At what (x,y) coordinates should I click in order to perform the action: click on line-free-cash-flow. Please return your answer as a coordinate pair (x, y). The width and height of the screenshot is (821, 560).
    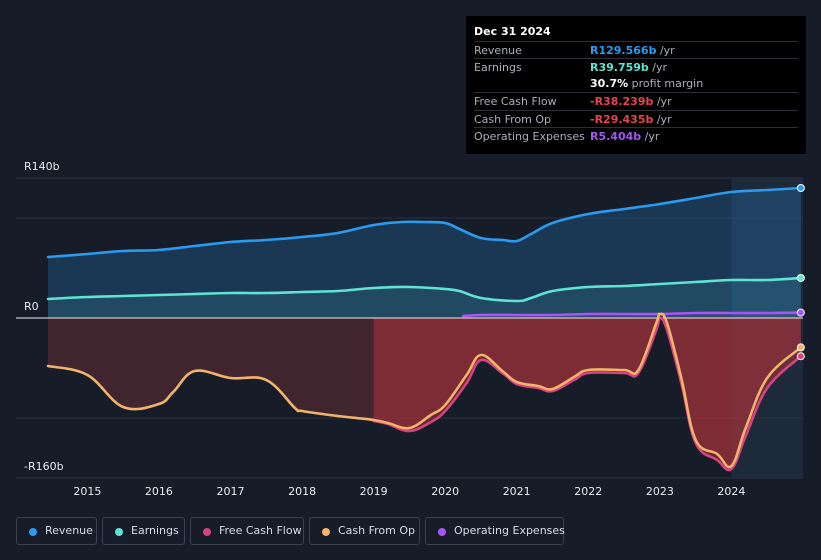
    Looking at the image, I should click on (587, 394).